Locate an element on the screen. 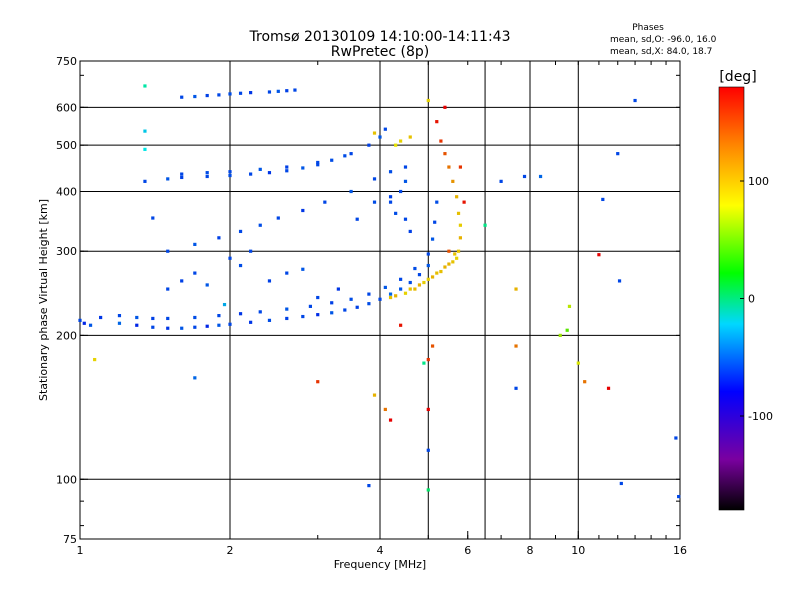 This screenshot has width=800, height=600. y-tick-label: 750 is located at coordinates (66, 61).